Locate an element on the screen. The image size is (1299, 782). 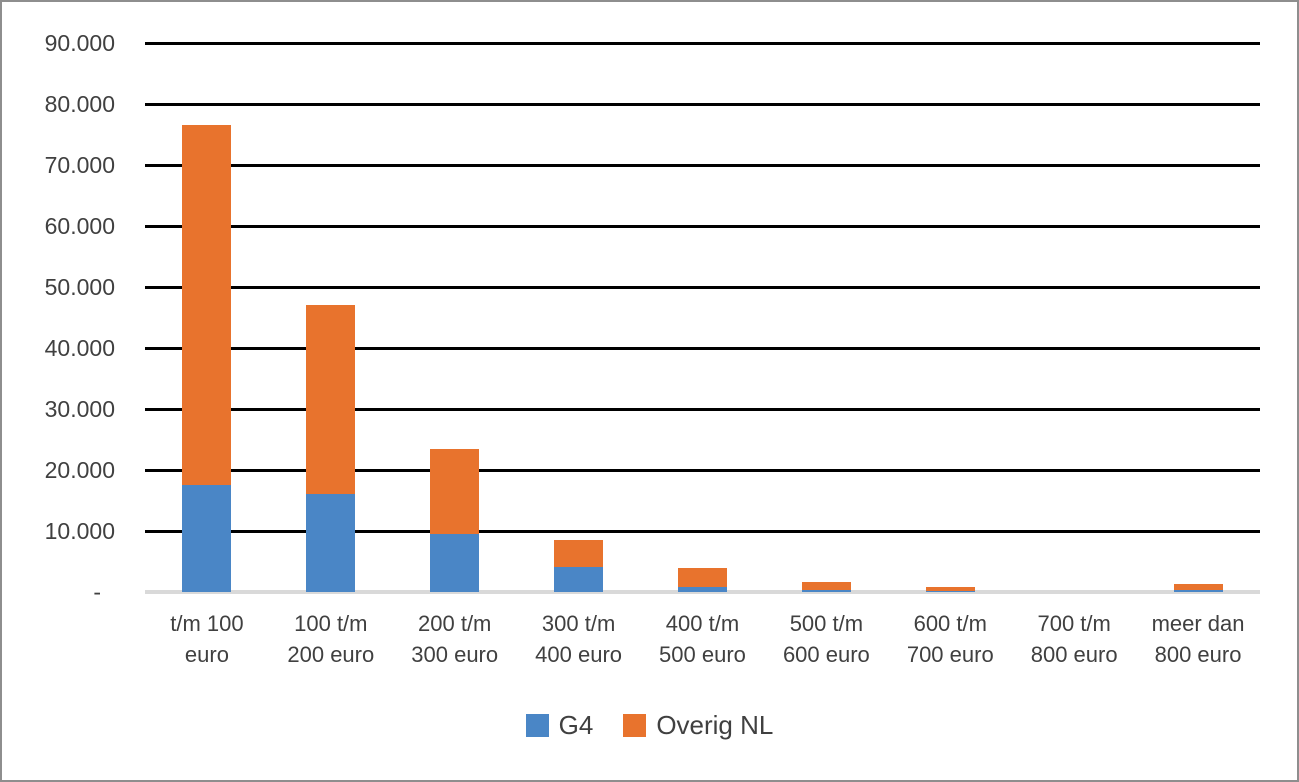
x-tick-label: 100 t/m 200 euro is located at coordinates (331, 639).